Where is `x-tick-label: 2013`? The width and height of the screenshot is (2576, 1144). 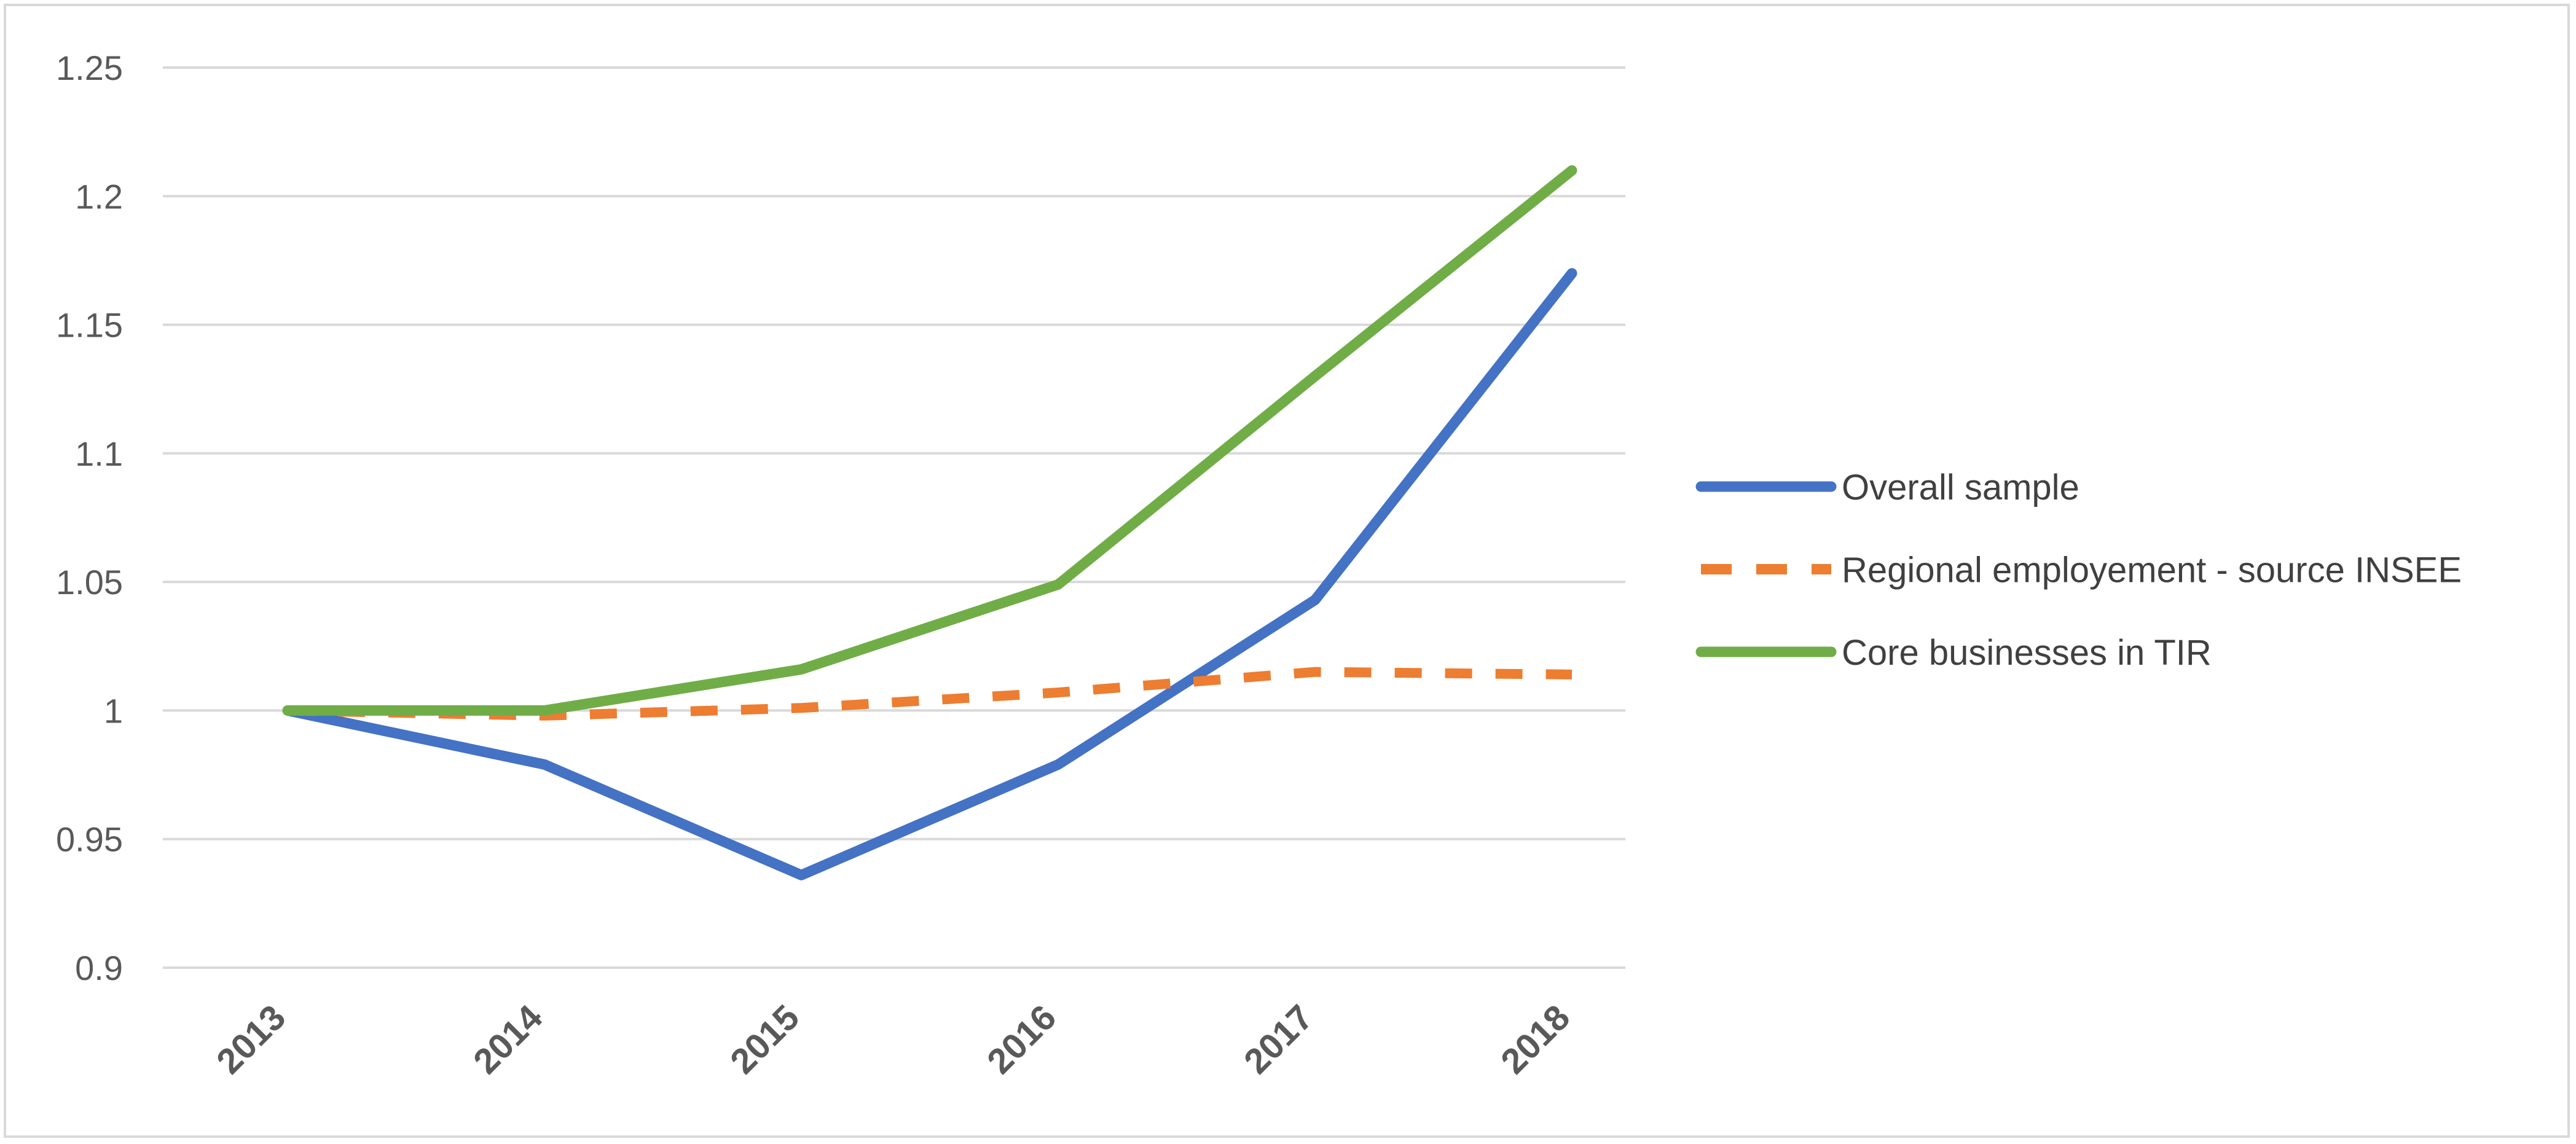
x-tick-label: 2013 is located at coordinates (251, 1039).